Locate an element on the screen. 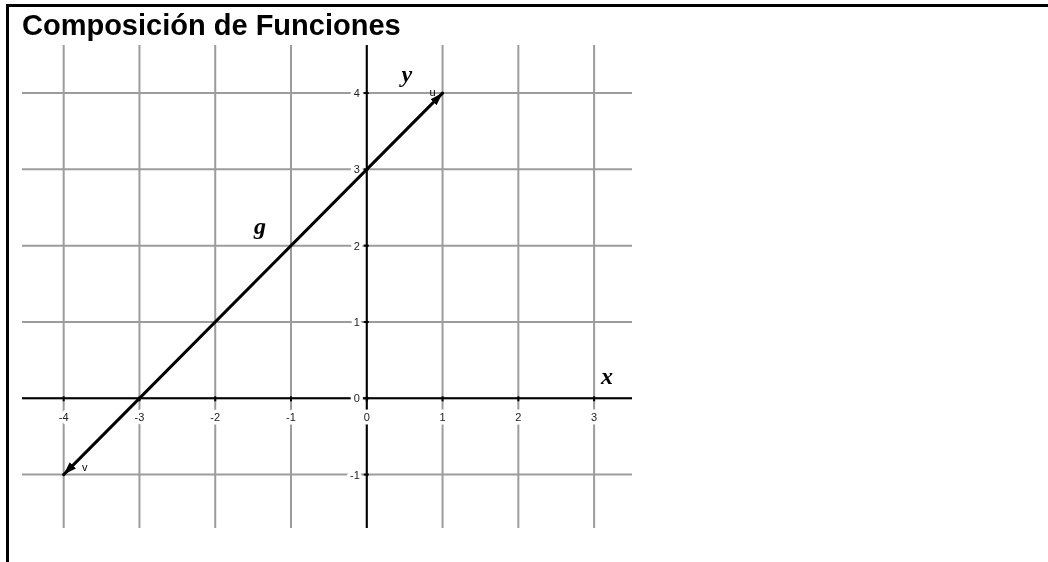 Image resolution: width=1048 pixels, height=562 pixels. y-tick-label: 1 is located at coordinates (356, 321).